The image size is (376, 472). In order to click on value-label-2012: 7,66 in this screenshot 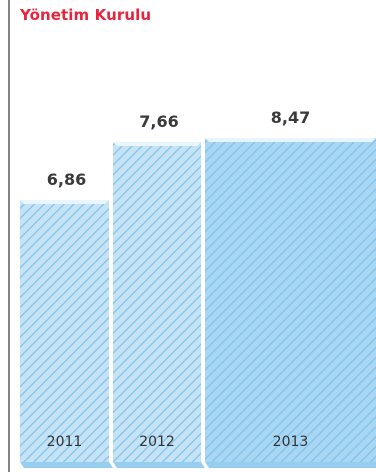, I will do `click(158, 121)`.